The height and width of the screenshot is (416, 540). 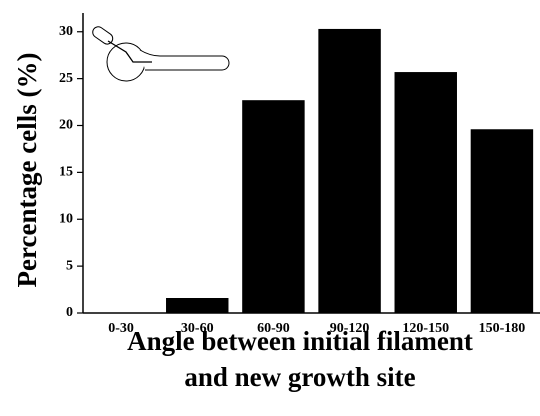 I want to click on cell-icon, so click(x=161, y=54).